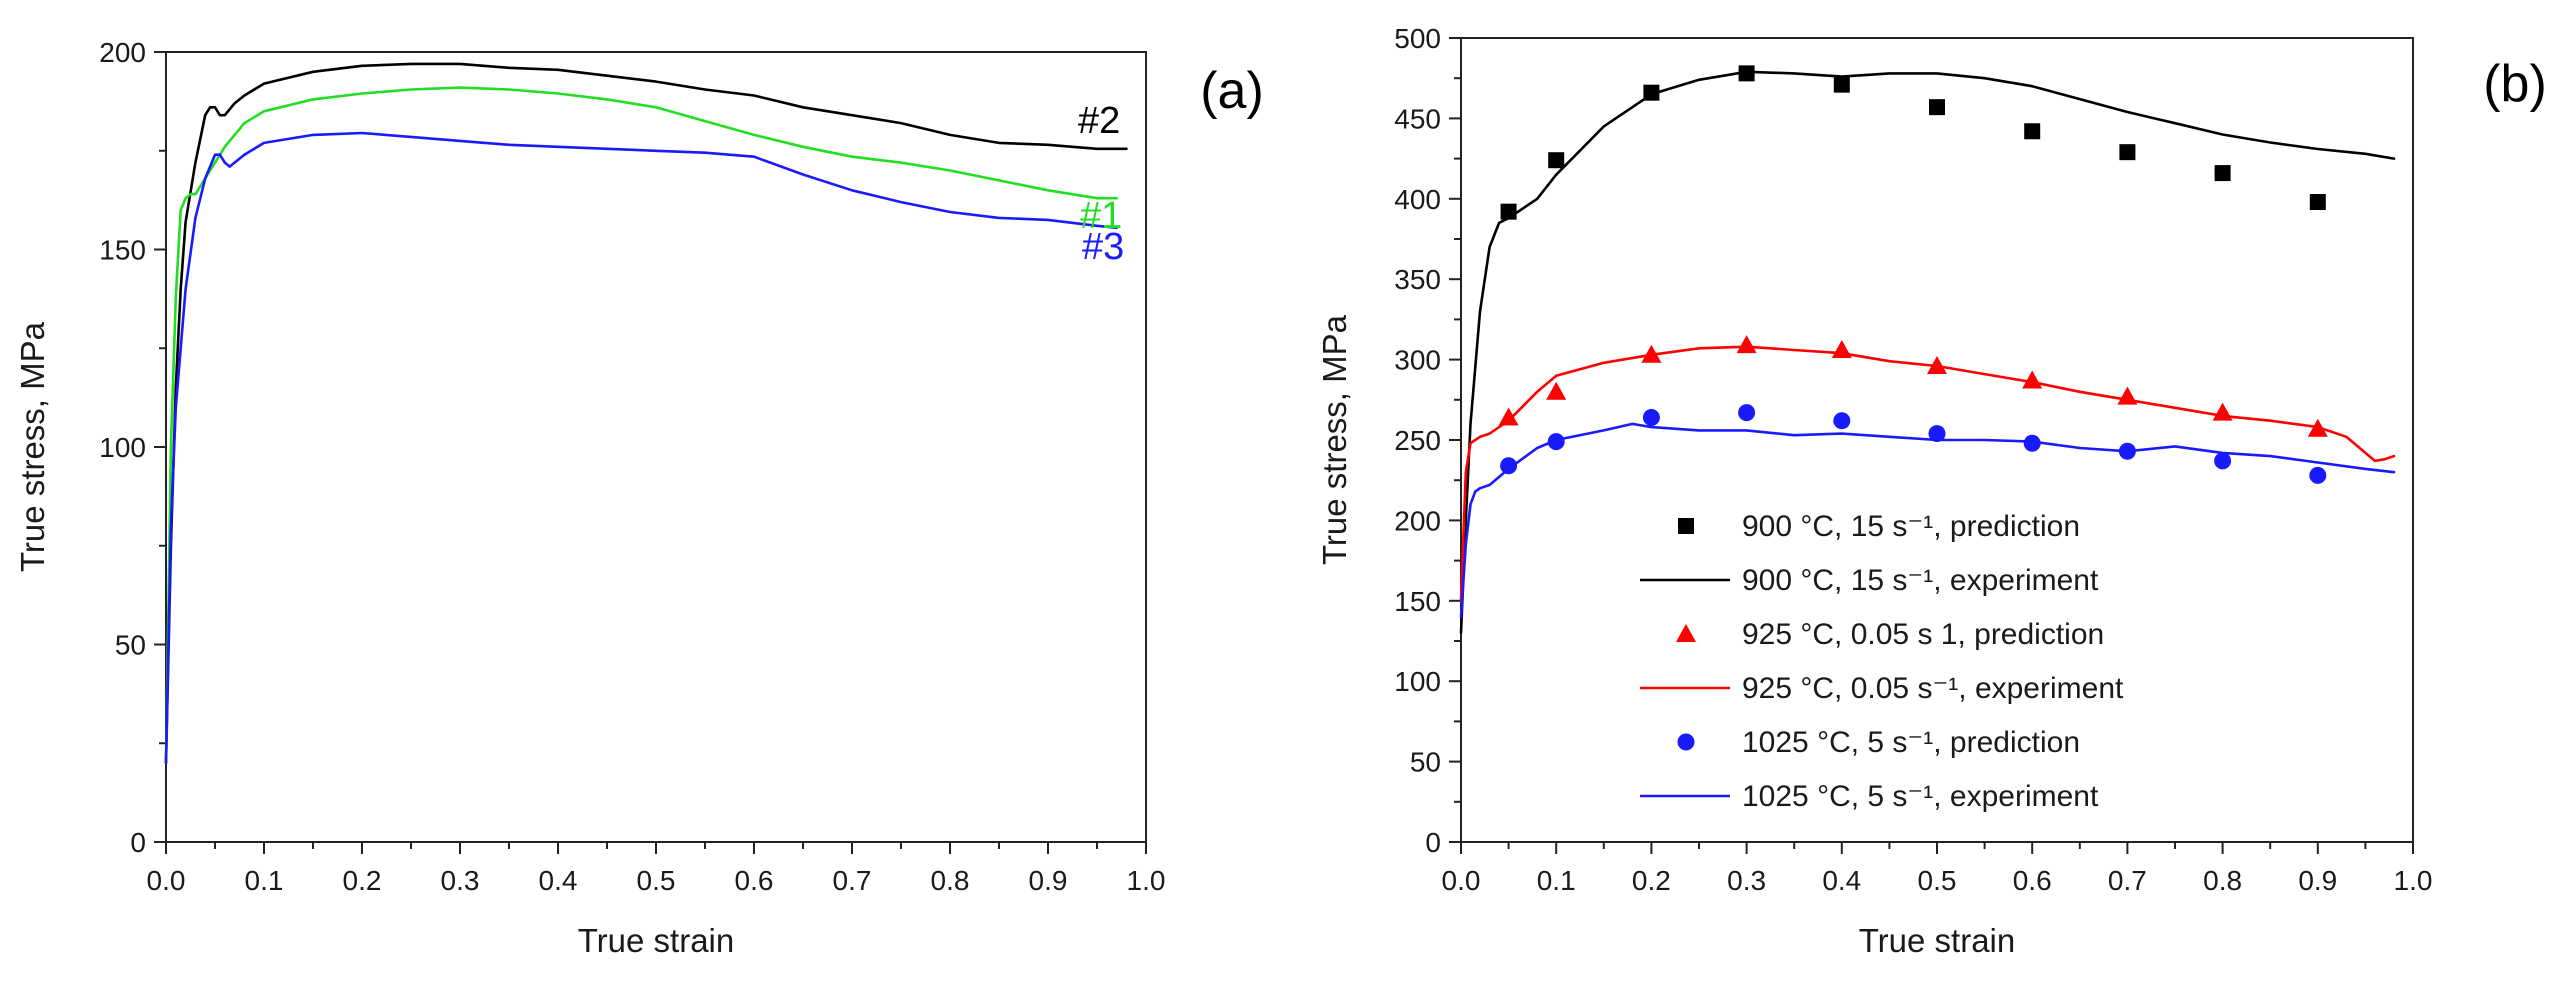 The image size is (2574, 982). I want to click on panel-label: (b), so click(2515, 84).